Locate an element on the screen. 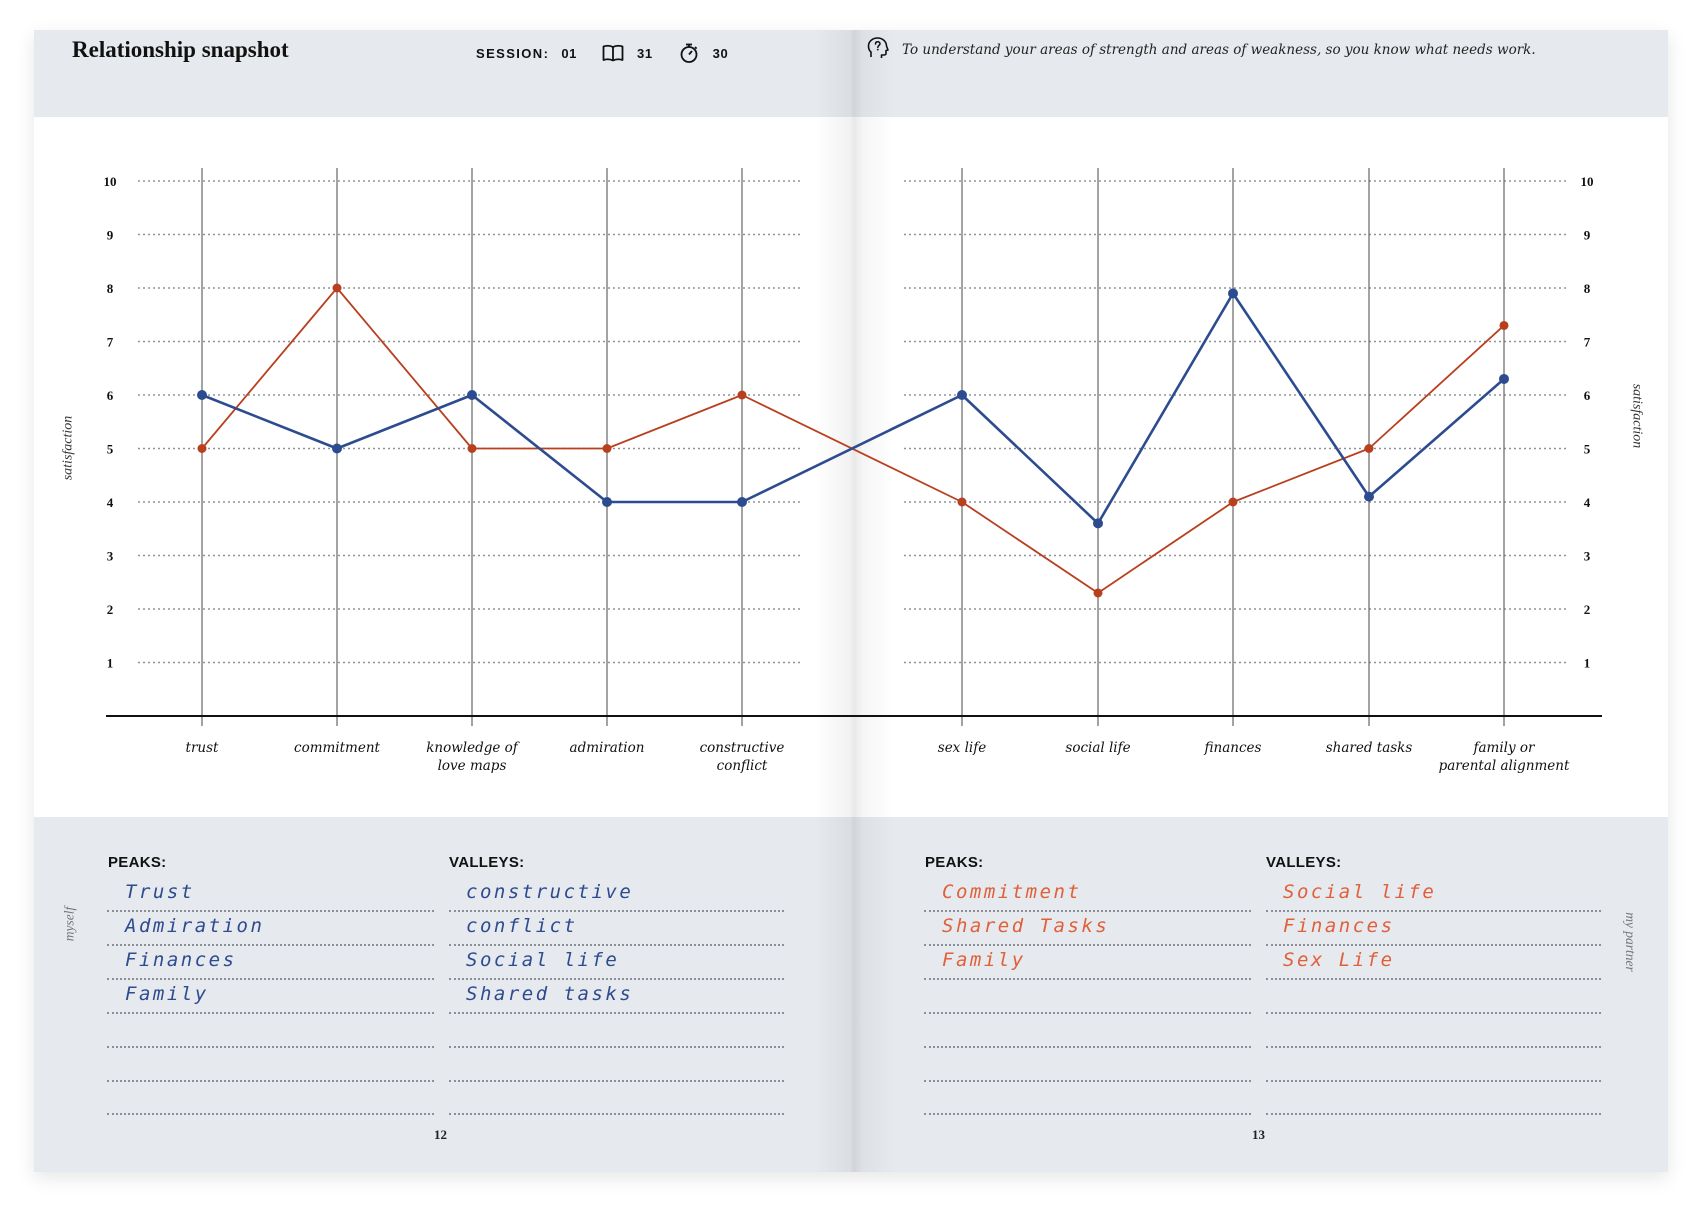 This screenshot has height=1207, width=1700. stopwatch-icon is located at coordinates (689, 53).